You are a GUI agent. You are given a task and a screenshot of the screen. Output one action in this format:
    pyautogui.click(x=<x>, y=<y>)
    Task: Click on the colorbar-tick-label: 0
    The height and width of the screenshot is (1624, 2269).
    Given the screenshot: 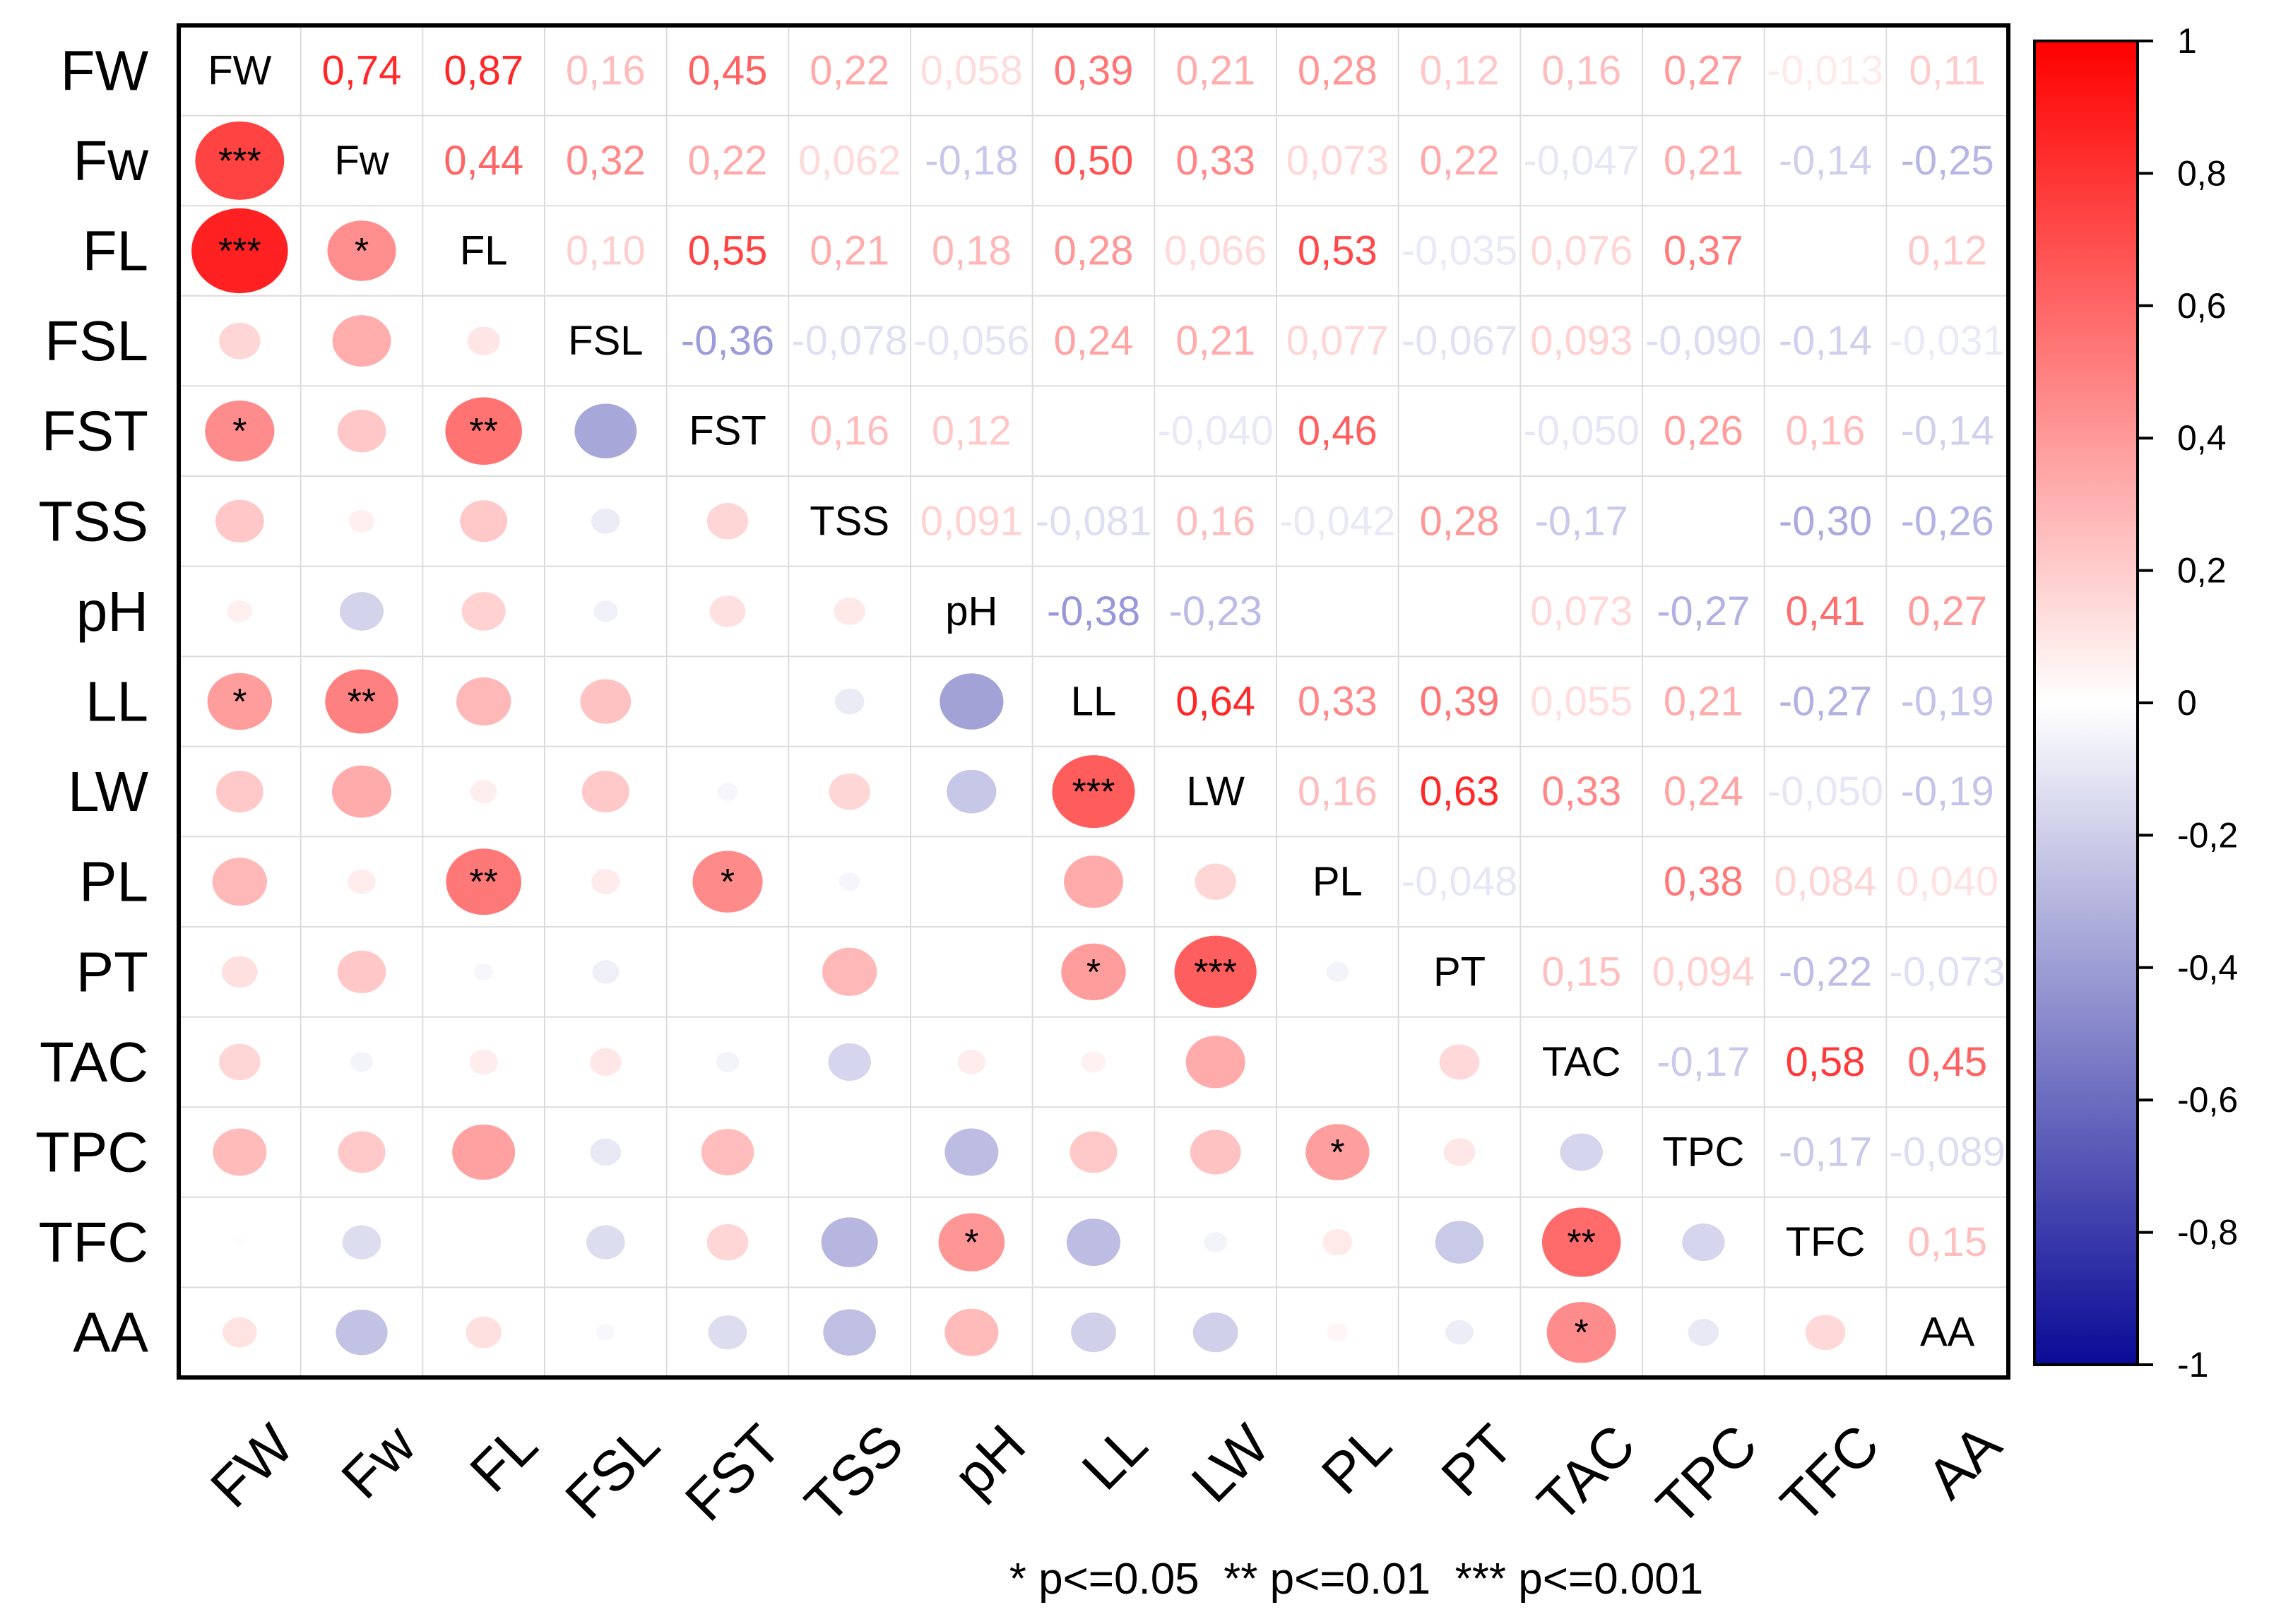 What is the action you would take?
    pyautogui.click(x=2187, y=703)
    